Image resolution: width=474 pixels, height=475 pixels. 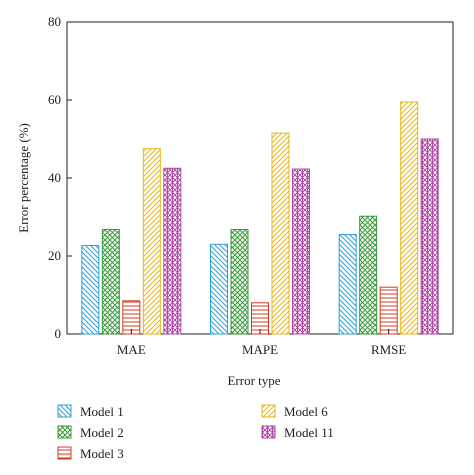 What do you see at coordinates (54, 255) in the screenshot?
I see `y-tick-label: 20` at bounding box center [54, 255].